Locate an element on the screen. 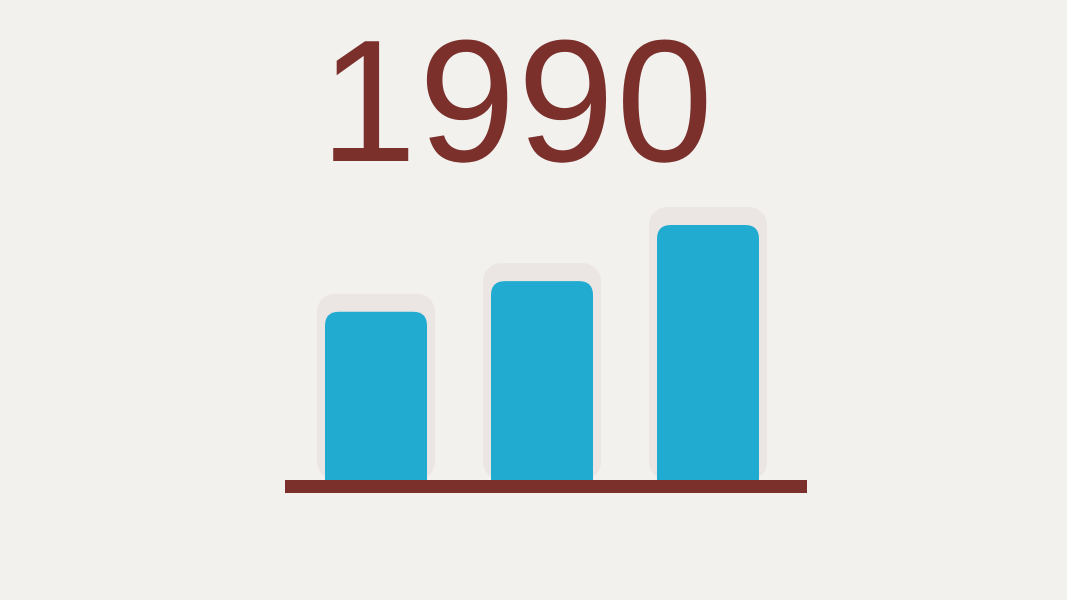 This screenshot has width=1067, height=600. x-axis-baseline is located at coordinates (546, 486).